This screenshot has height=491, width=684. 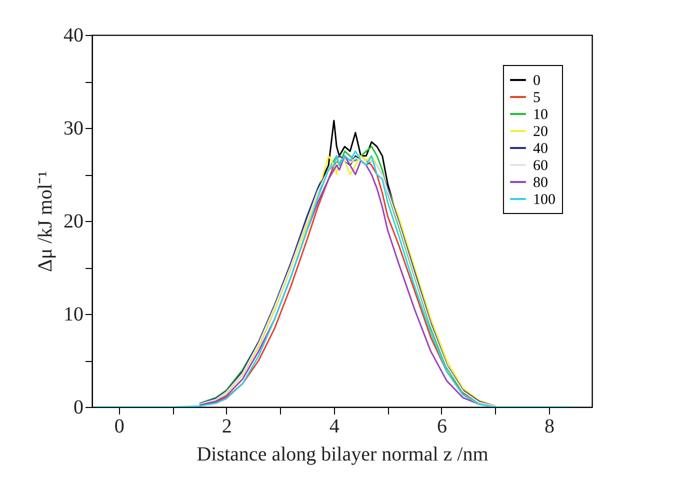 What do you see at coordinates (74, 35) in the screenshot?
I see `y-tick-label: 40` at bounding box center [74, 35].